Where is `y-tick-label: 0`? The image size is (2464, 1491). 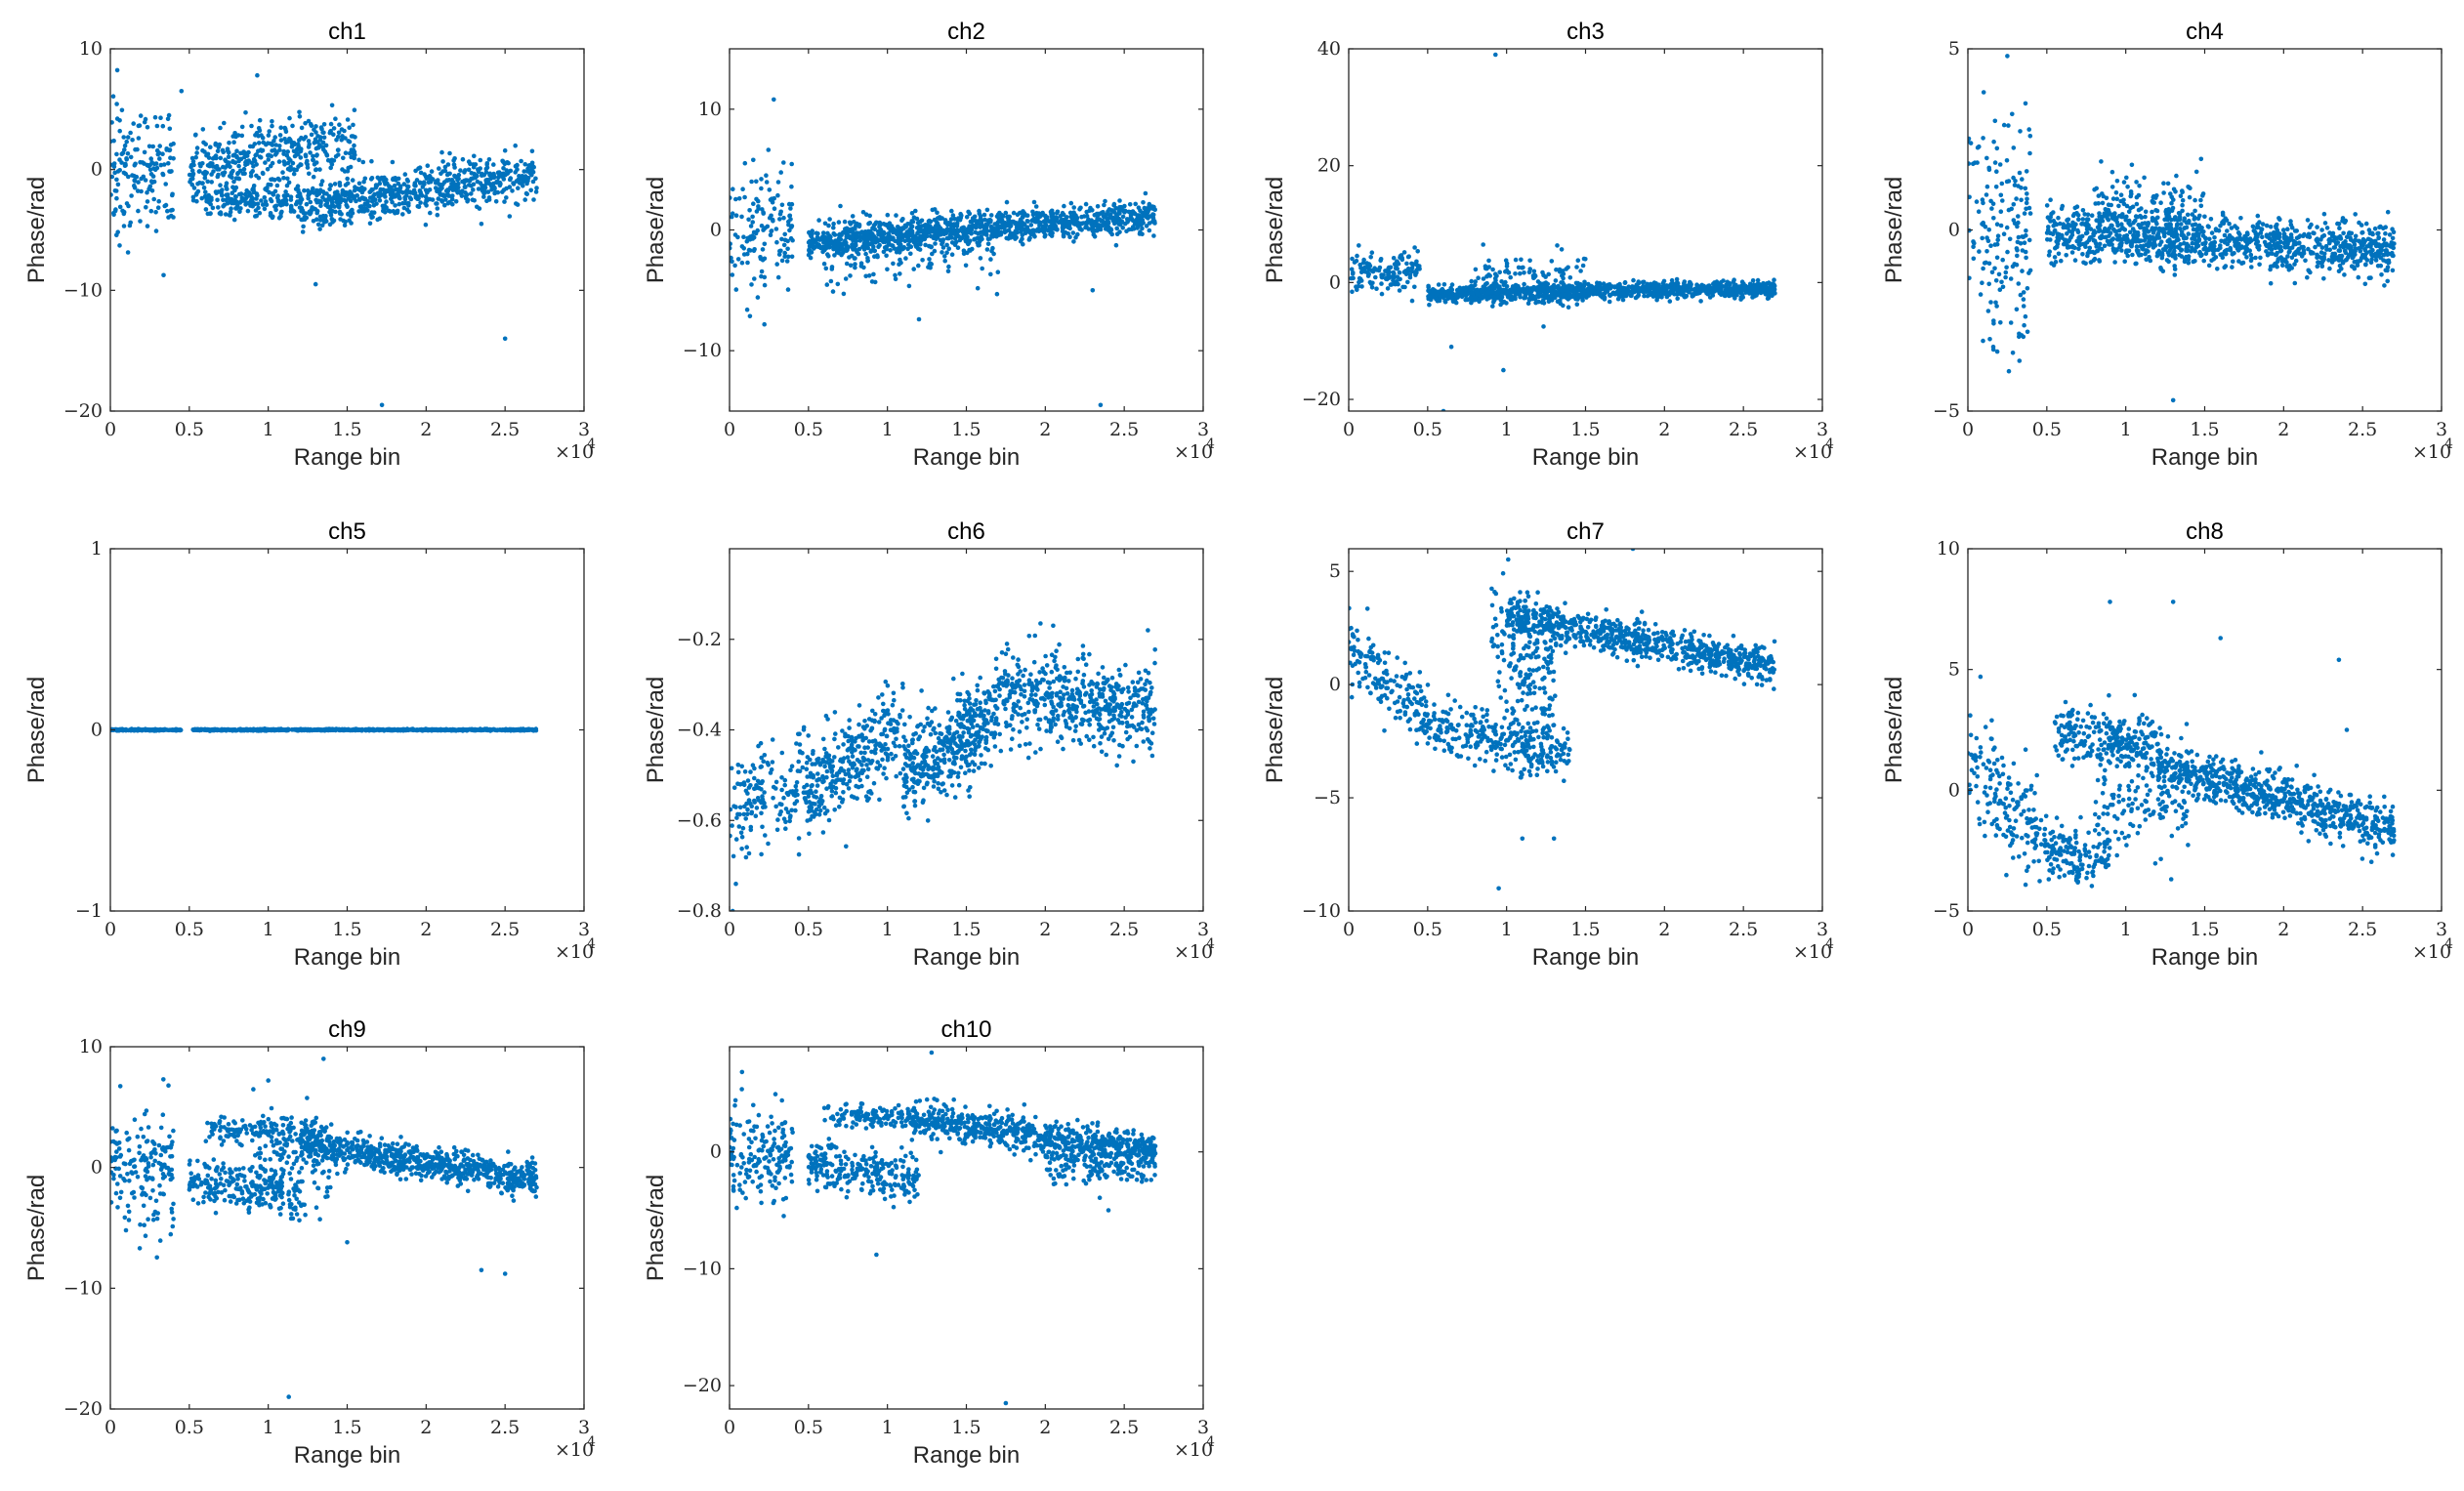
y-tick-label: 0 is located at coordinates (97, 170).